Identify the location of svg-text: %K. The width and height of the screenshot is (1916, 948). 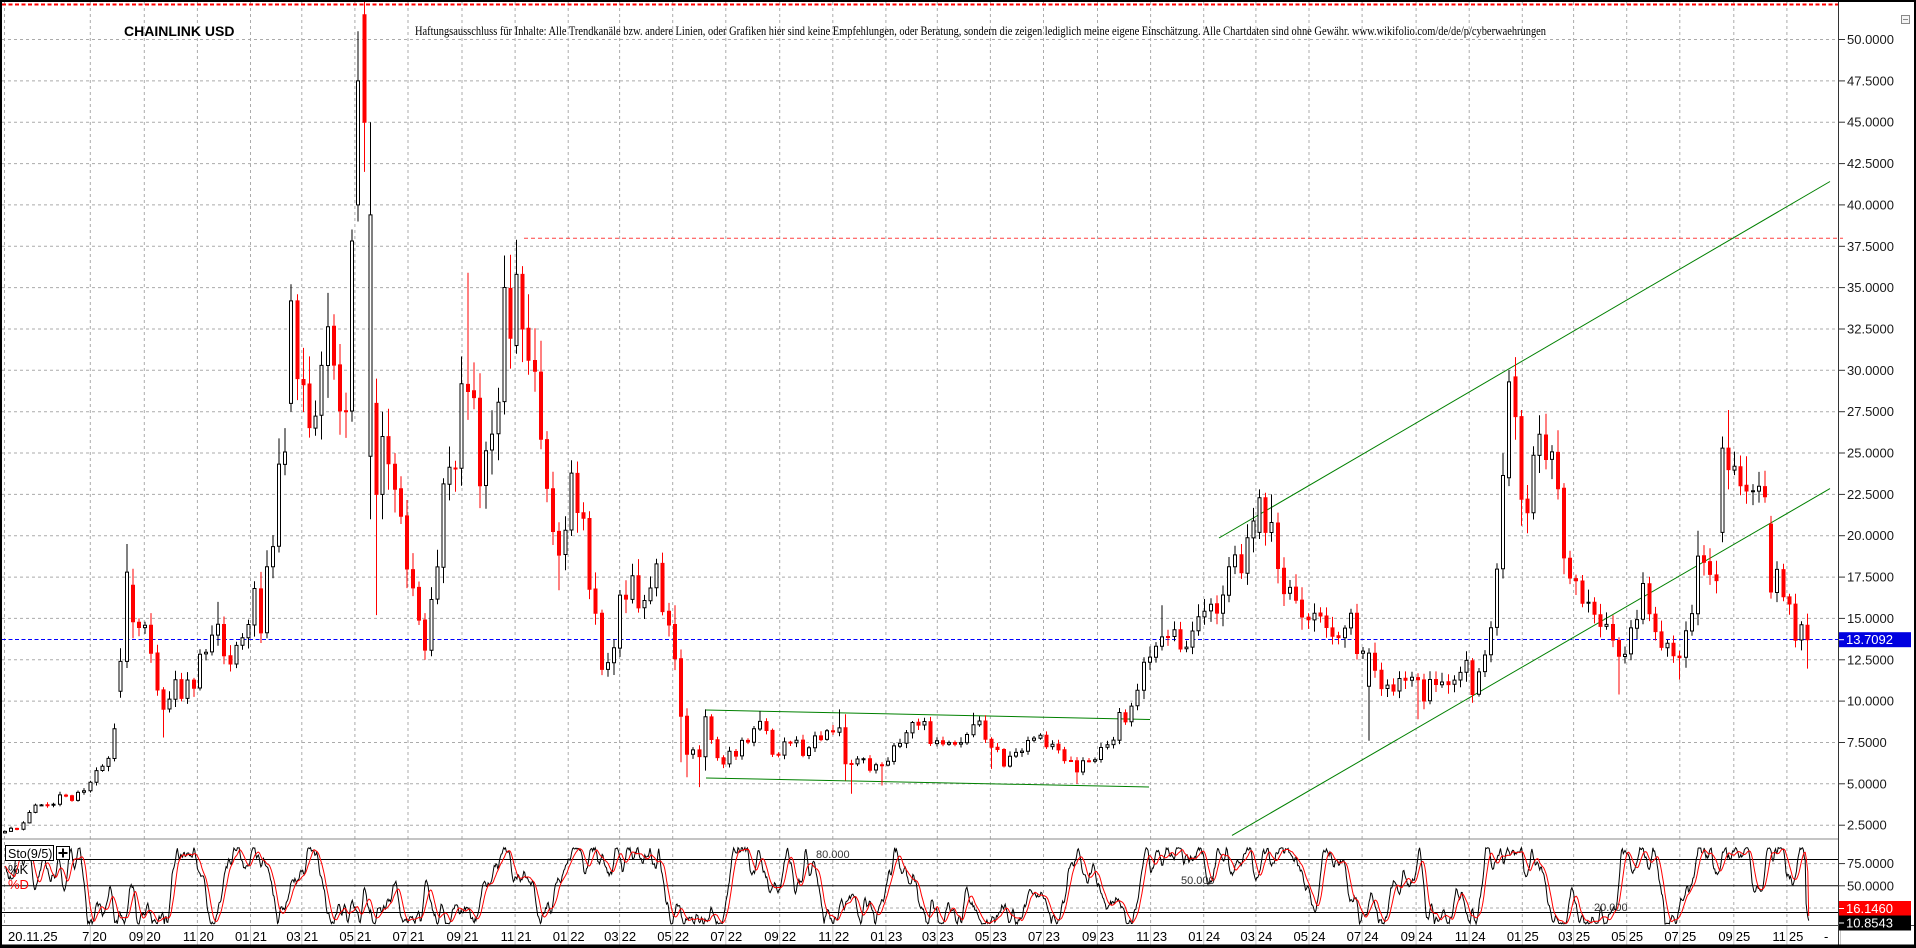
(18, 869).